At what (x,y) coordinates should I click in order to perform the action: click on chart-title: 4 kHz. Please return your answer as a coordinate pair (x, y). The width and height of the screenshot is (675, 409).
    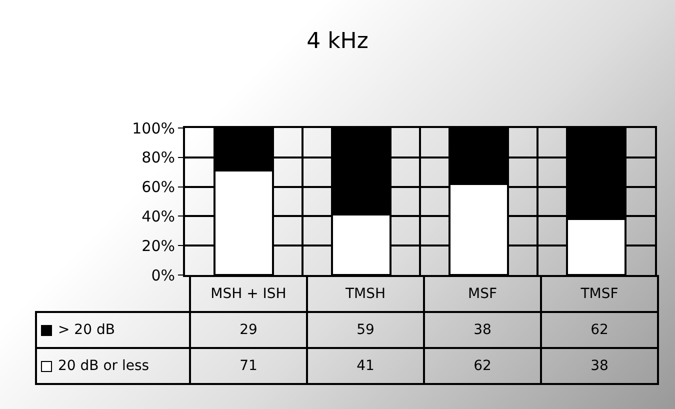
    Looking at the image, I should click on (337, 41).